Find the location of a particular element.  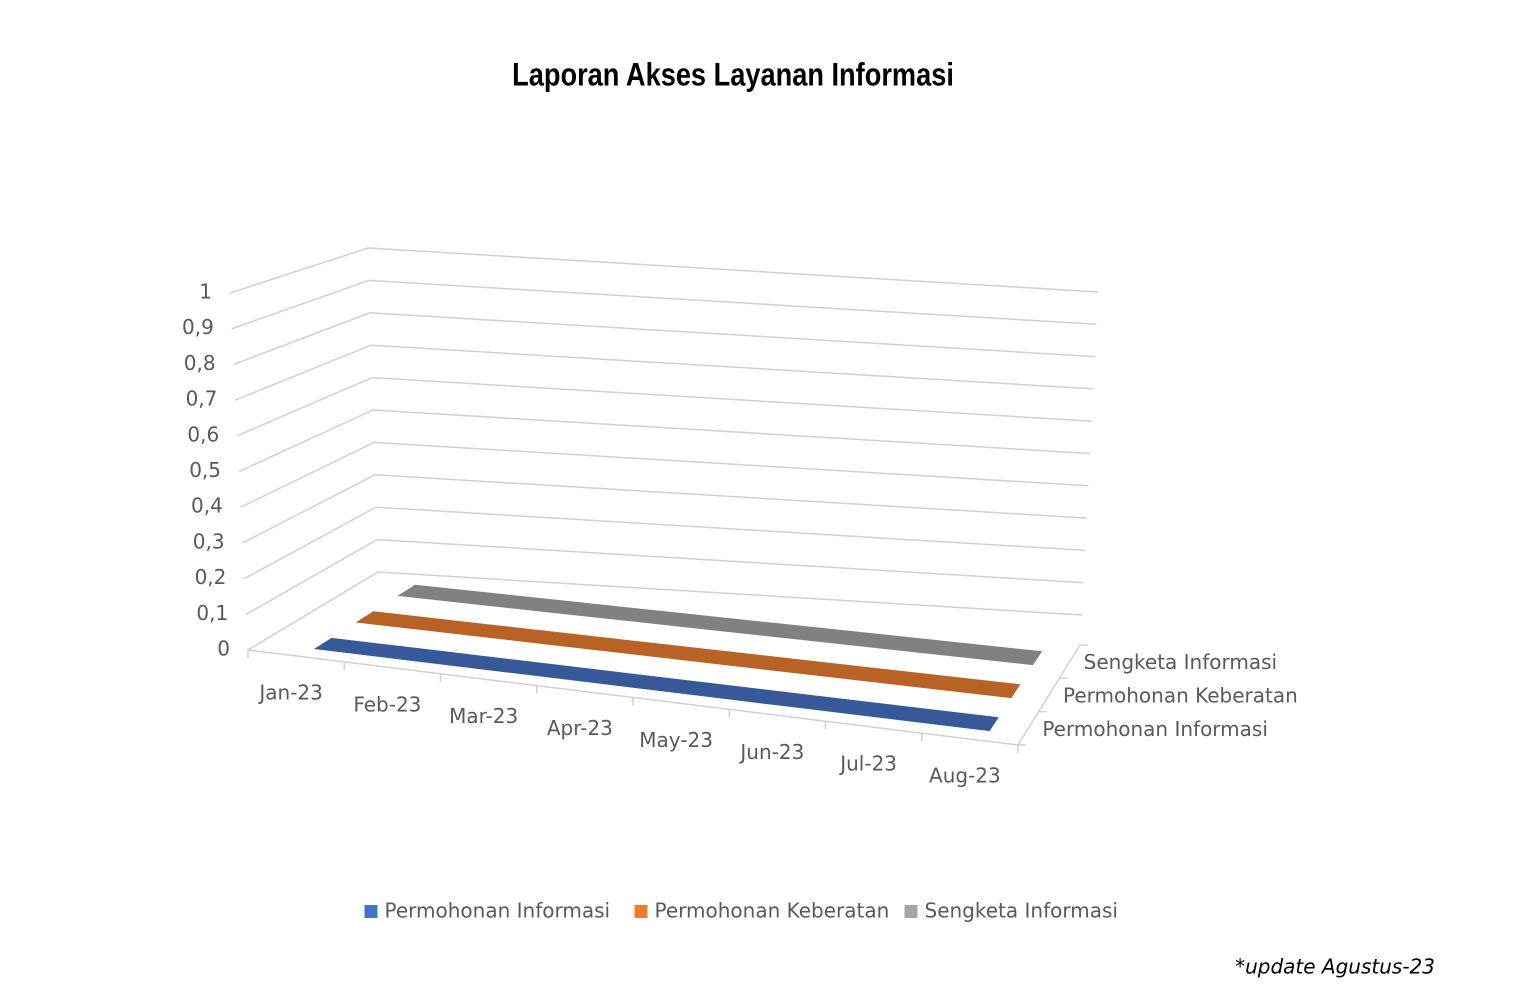

x-tick-label: Aug-23 is located at coordinates (965, 776).